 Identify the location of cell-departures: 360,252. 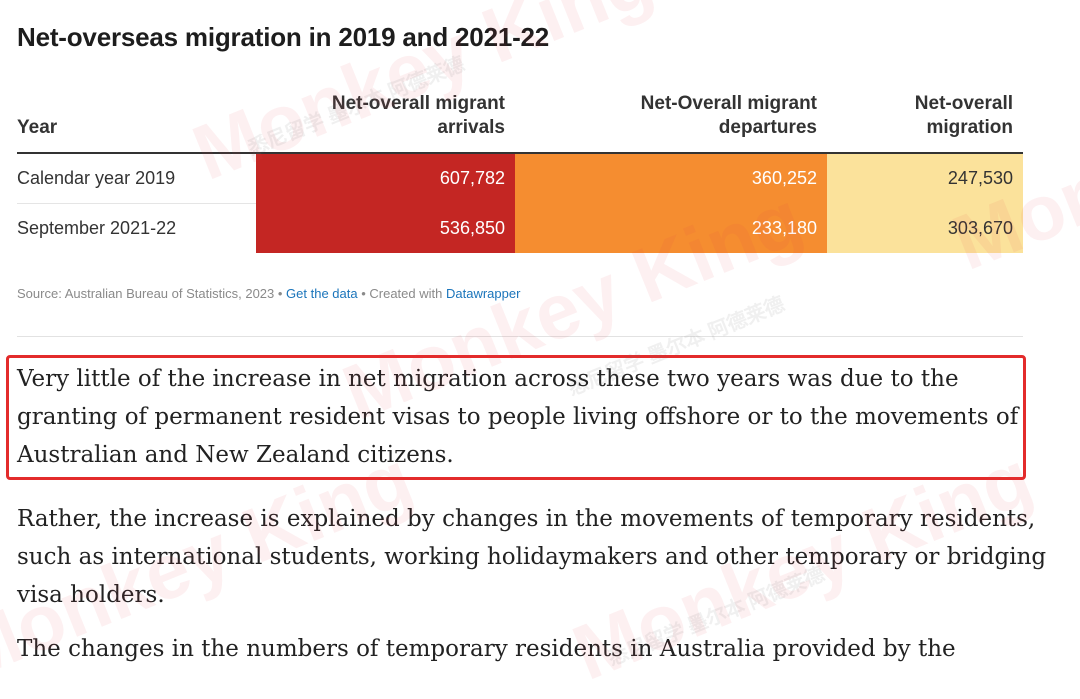
(671, 178).